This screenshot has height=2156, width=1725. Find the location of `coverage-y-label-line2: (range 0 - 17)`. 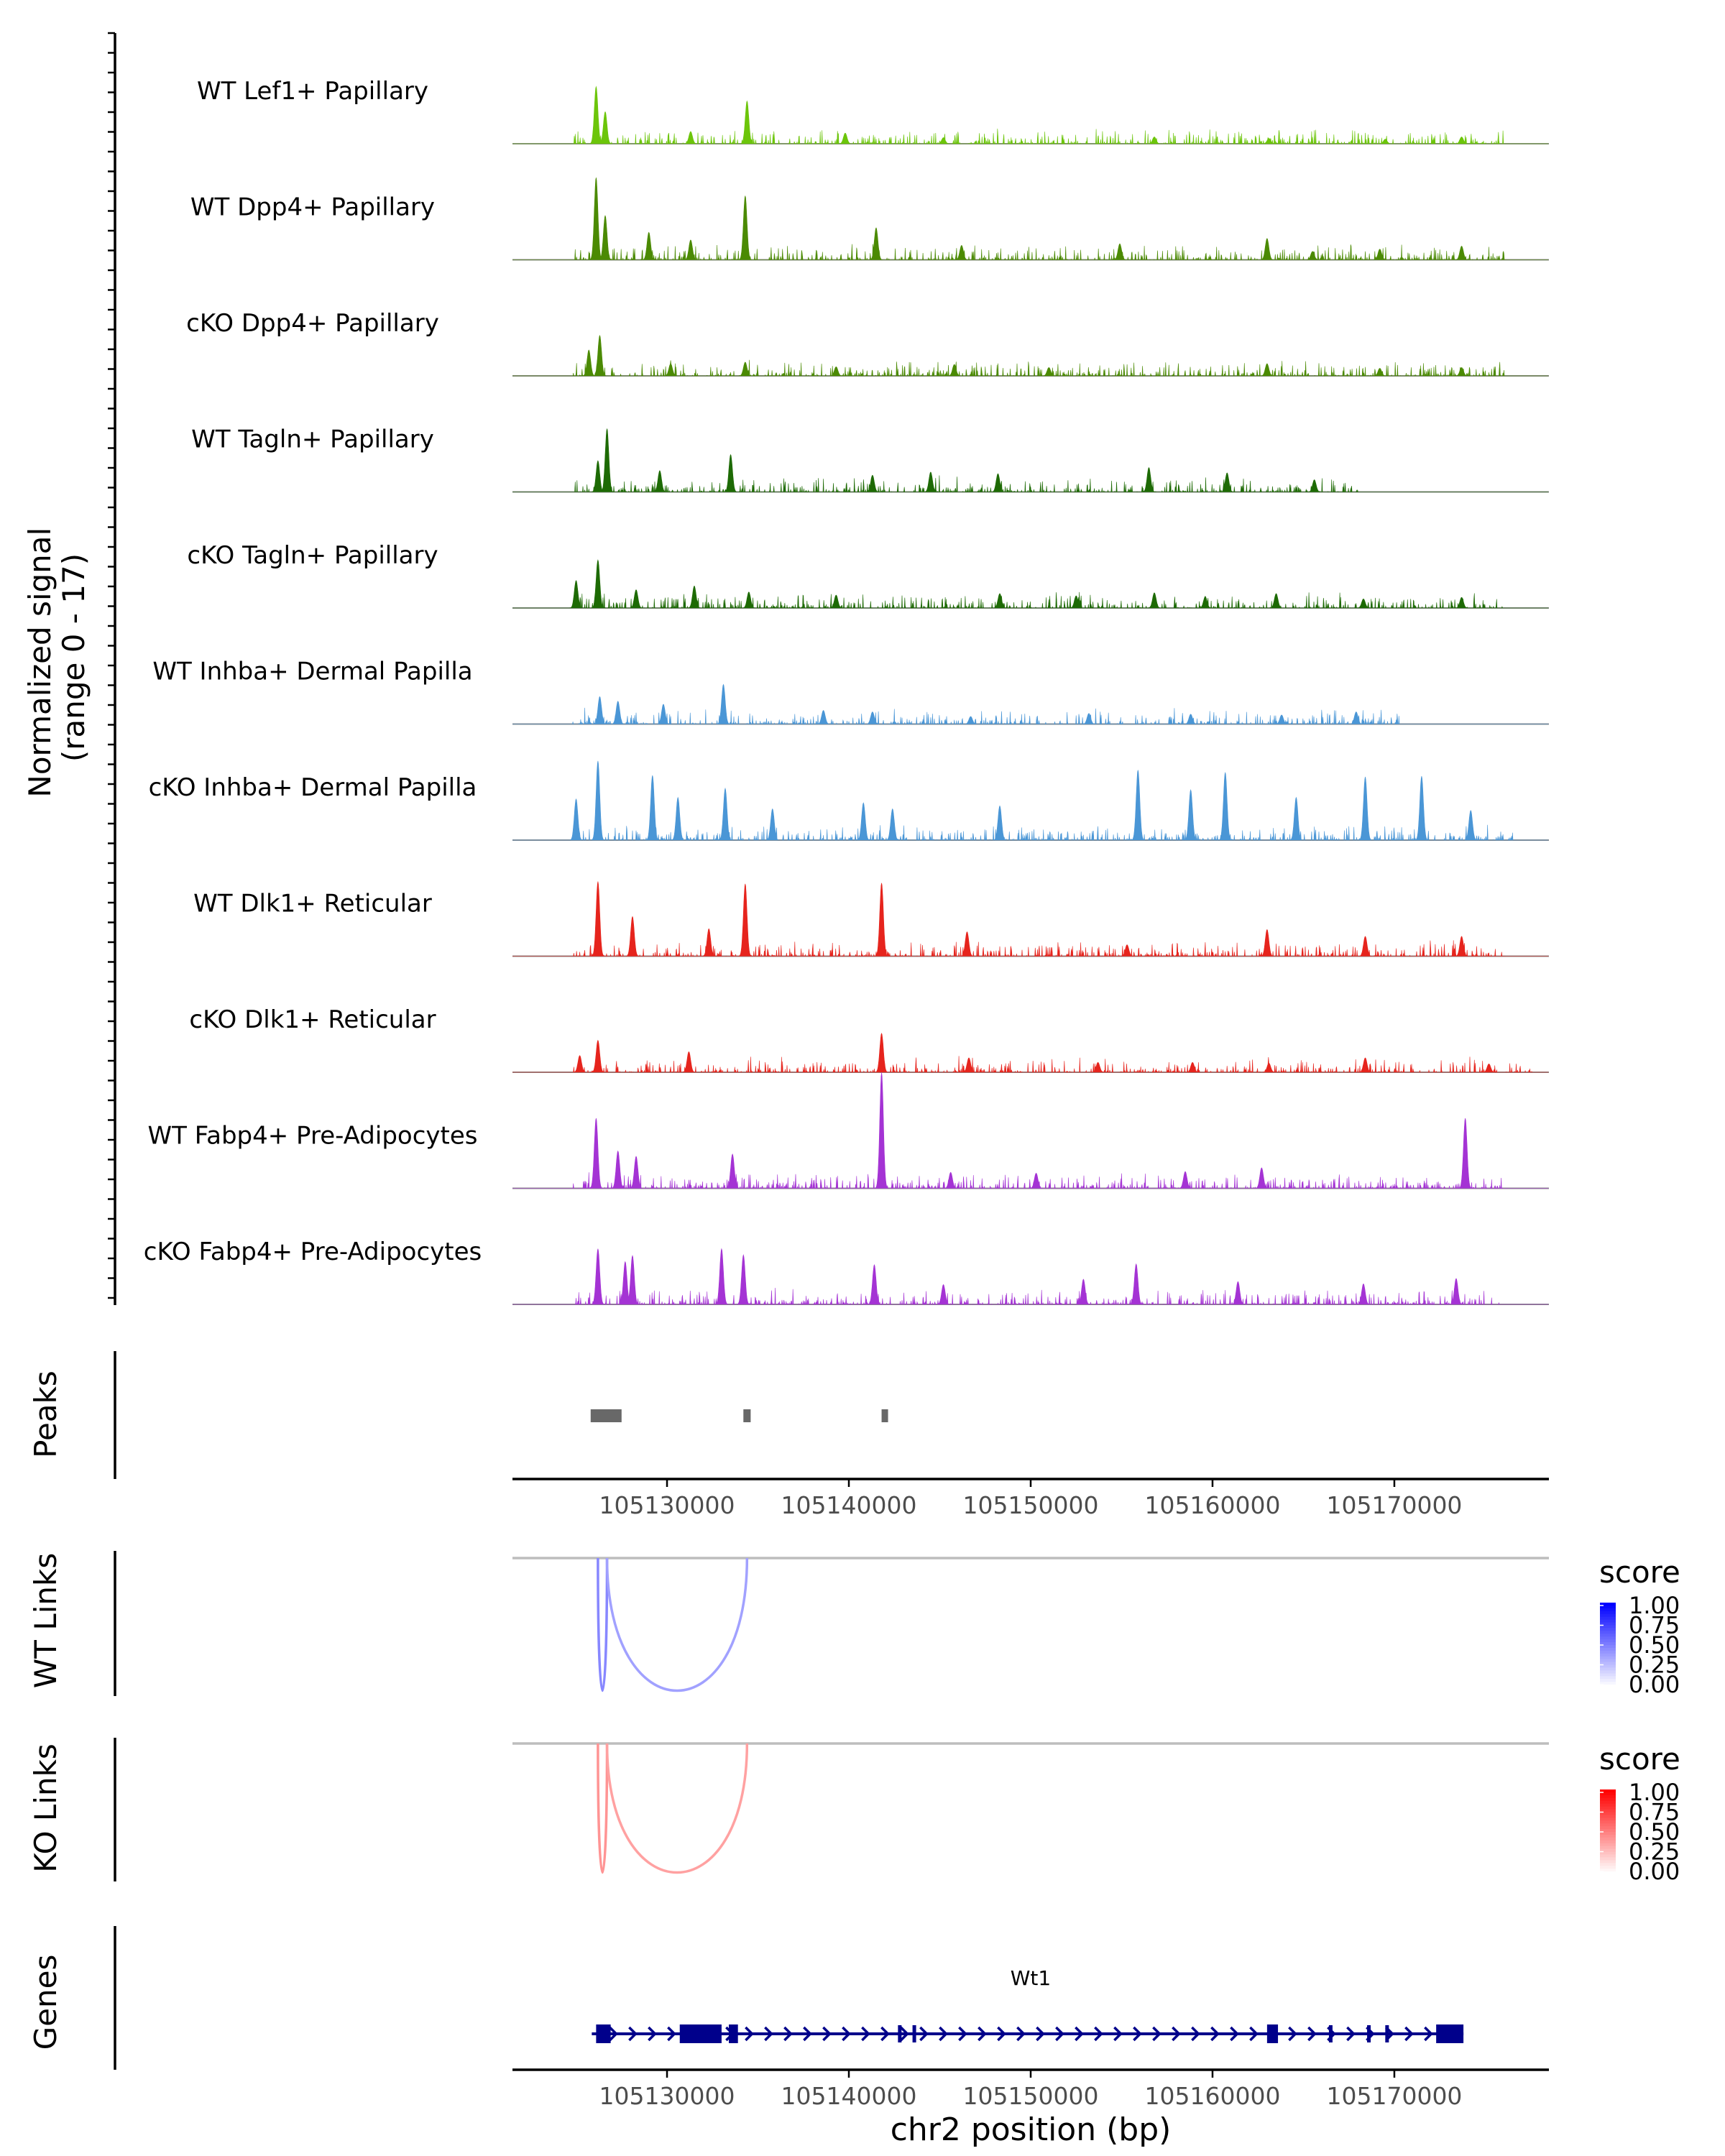

coverage-y-label-line2: (range 0 - 17) is located at coordinates (73, 658).